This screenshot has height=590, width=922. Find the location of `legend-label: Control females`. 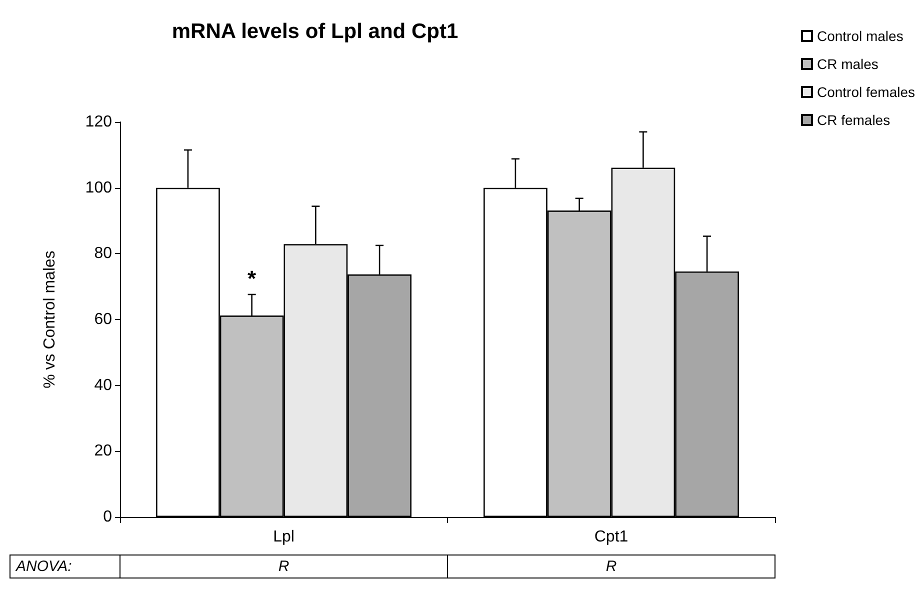

legend-label: Control females is located at coordinates (866, 92).